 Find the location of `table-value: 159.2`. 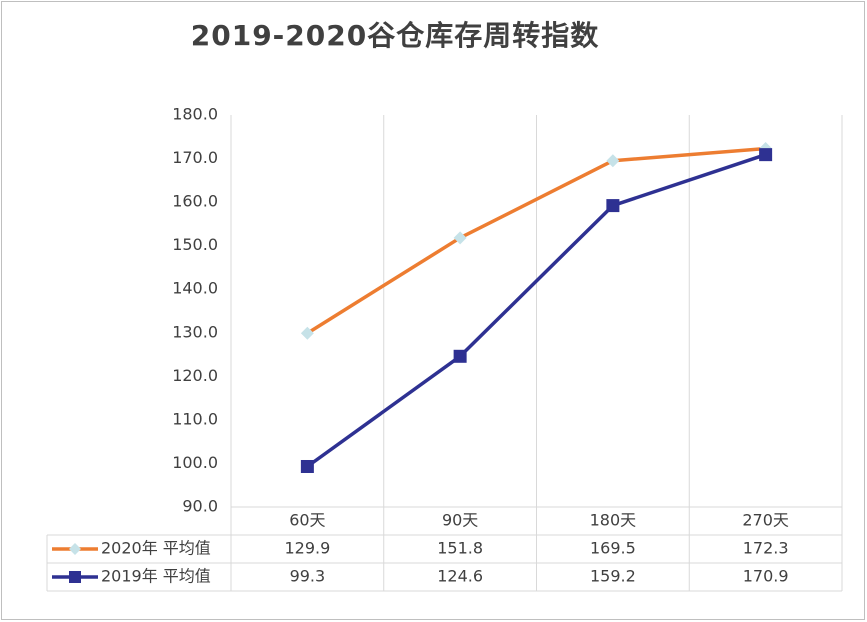

table-value: 159.2 is located at coordinates (613, 576).